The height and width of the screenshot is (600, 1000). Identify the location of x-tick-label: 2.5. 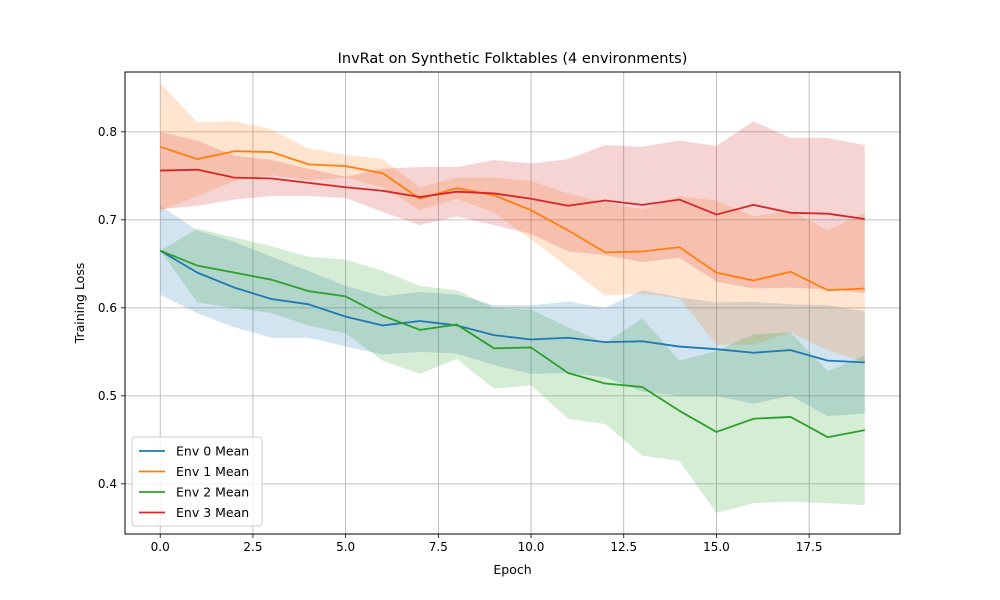
(252, 547).